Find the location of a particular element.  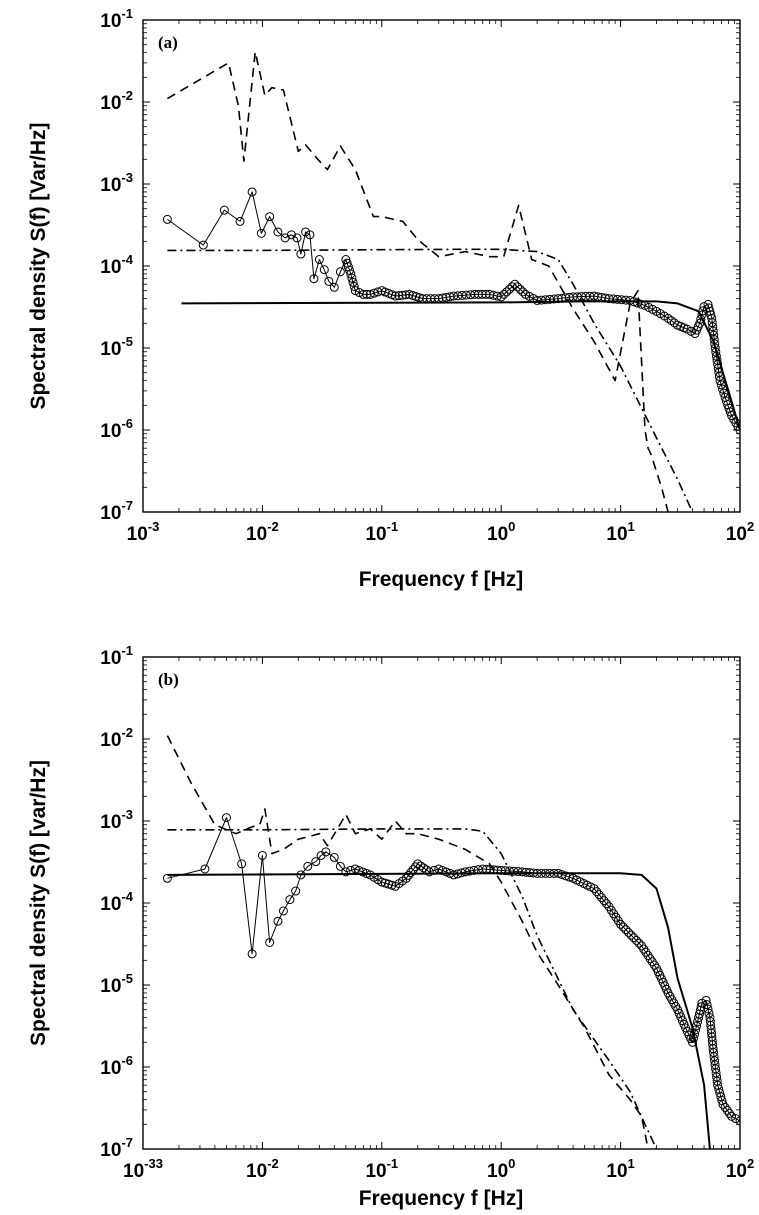

series-solid-line is located at coordinates (460, 365).